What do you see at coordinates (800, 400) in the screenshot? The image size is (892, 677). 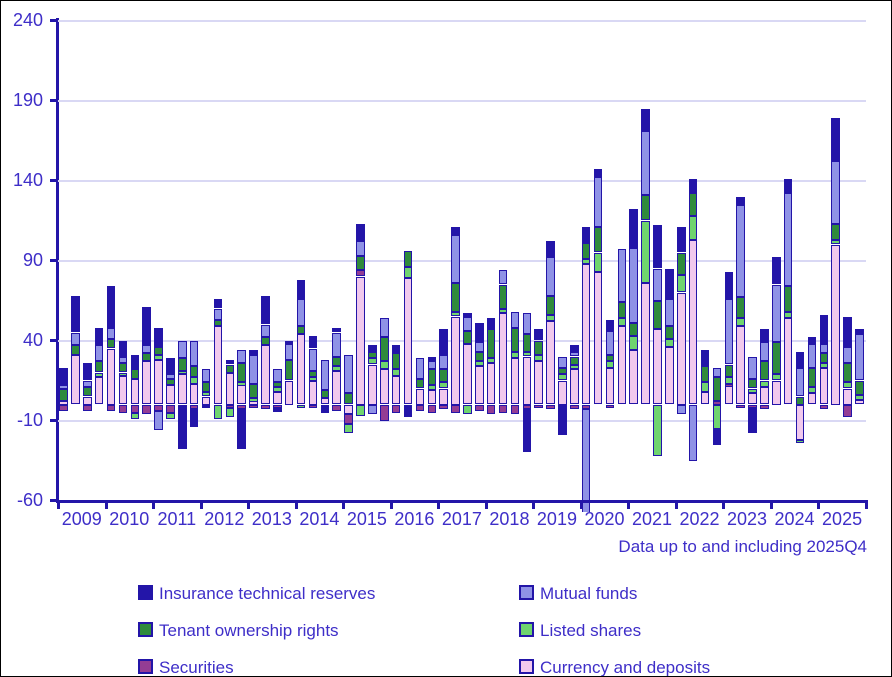 I see `bar-2024Q3-tenant-ownership-rights` at bounding box center [800, 400].